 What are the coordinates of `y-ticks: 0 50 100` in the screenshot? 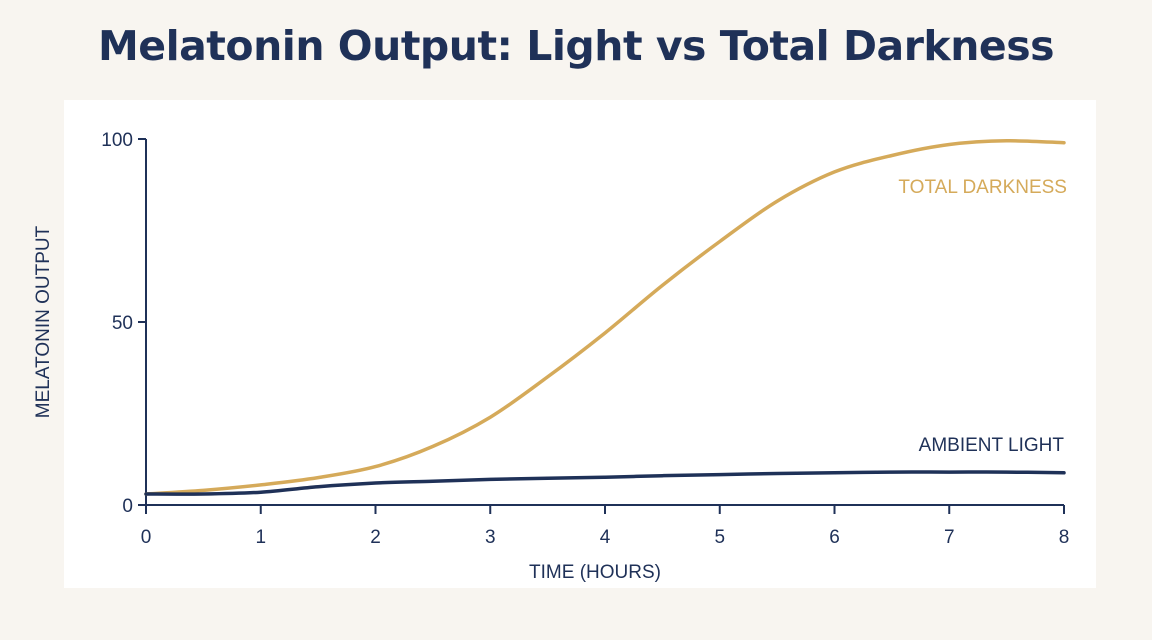 It's located at (123, 323).